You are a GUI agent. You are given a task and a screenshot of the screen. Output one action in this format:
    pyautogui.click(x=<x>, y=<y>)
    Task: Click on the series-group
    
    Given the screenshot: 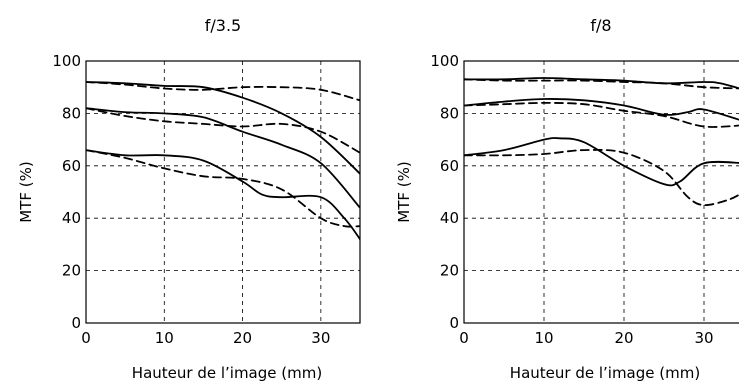 What is the action you would take?
    pyautogui.click(x=601, y=142)
    